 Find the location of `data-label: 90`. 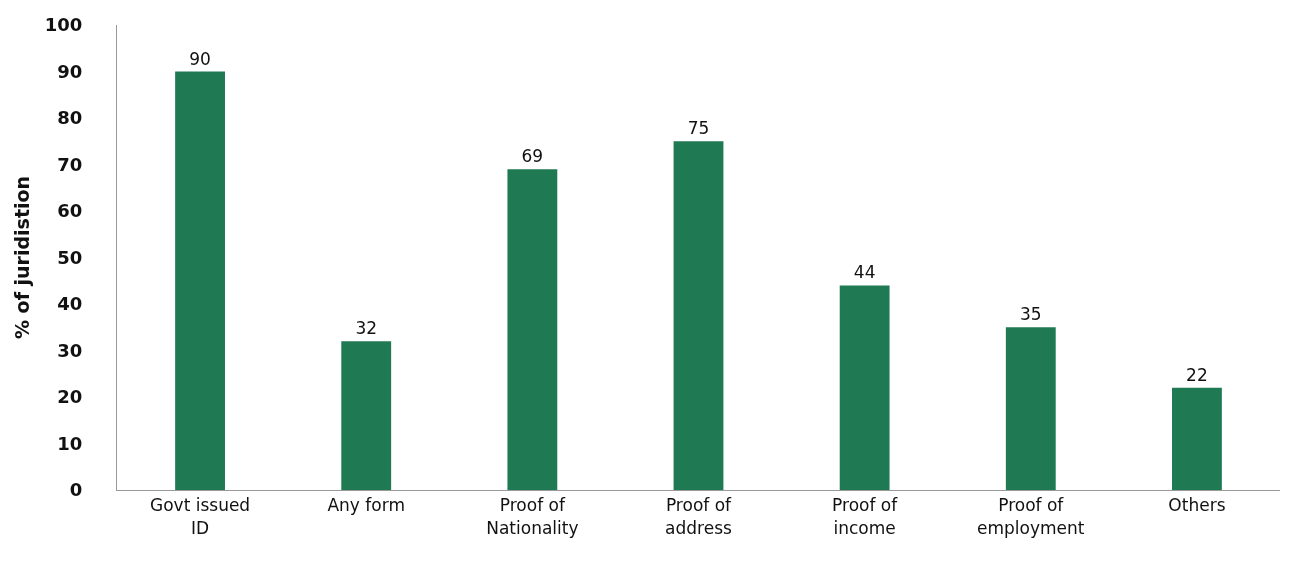

data-label: 90 is located at coordinates (200, 58).